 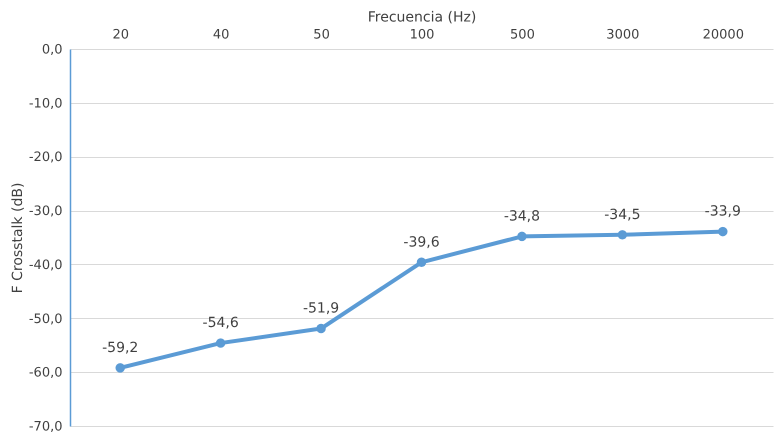 What do you see at coordinates (45, 265) in the screenshot?
I see `y-tick-label: -40,0` at bounding box center [45, 265].